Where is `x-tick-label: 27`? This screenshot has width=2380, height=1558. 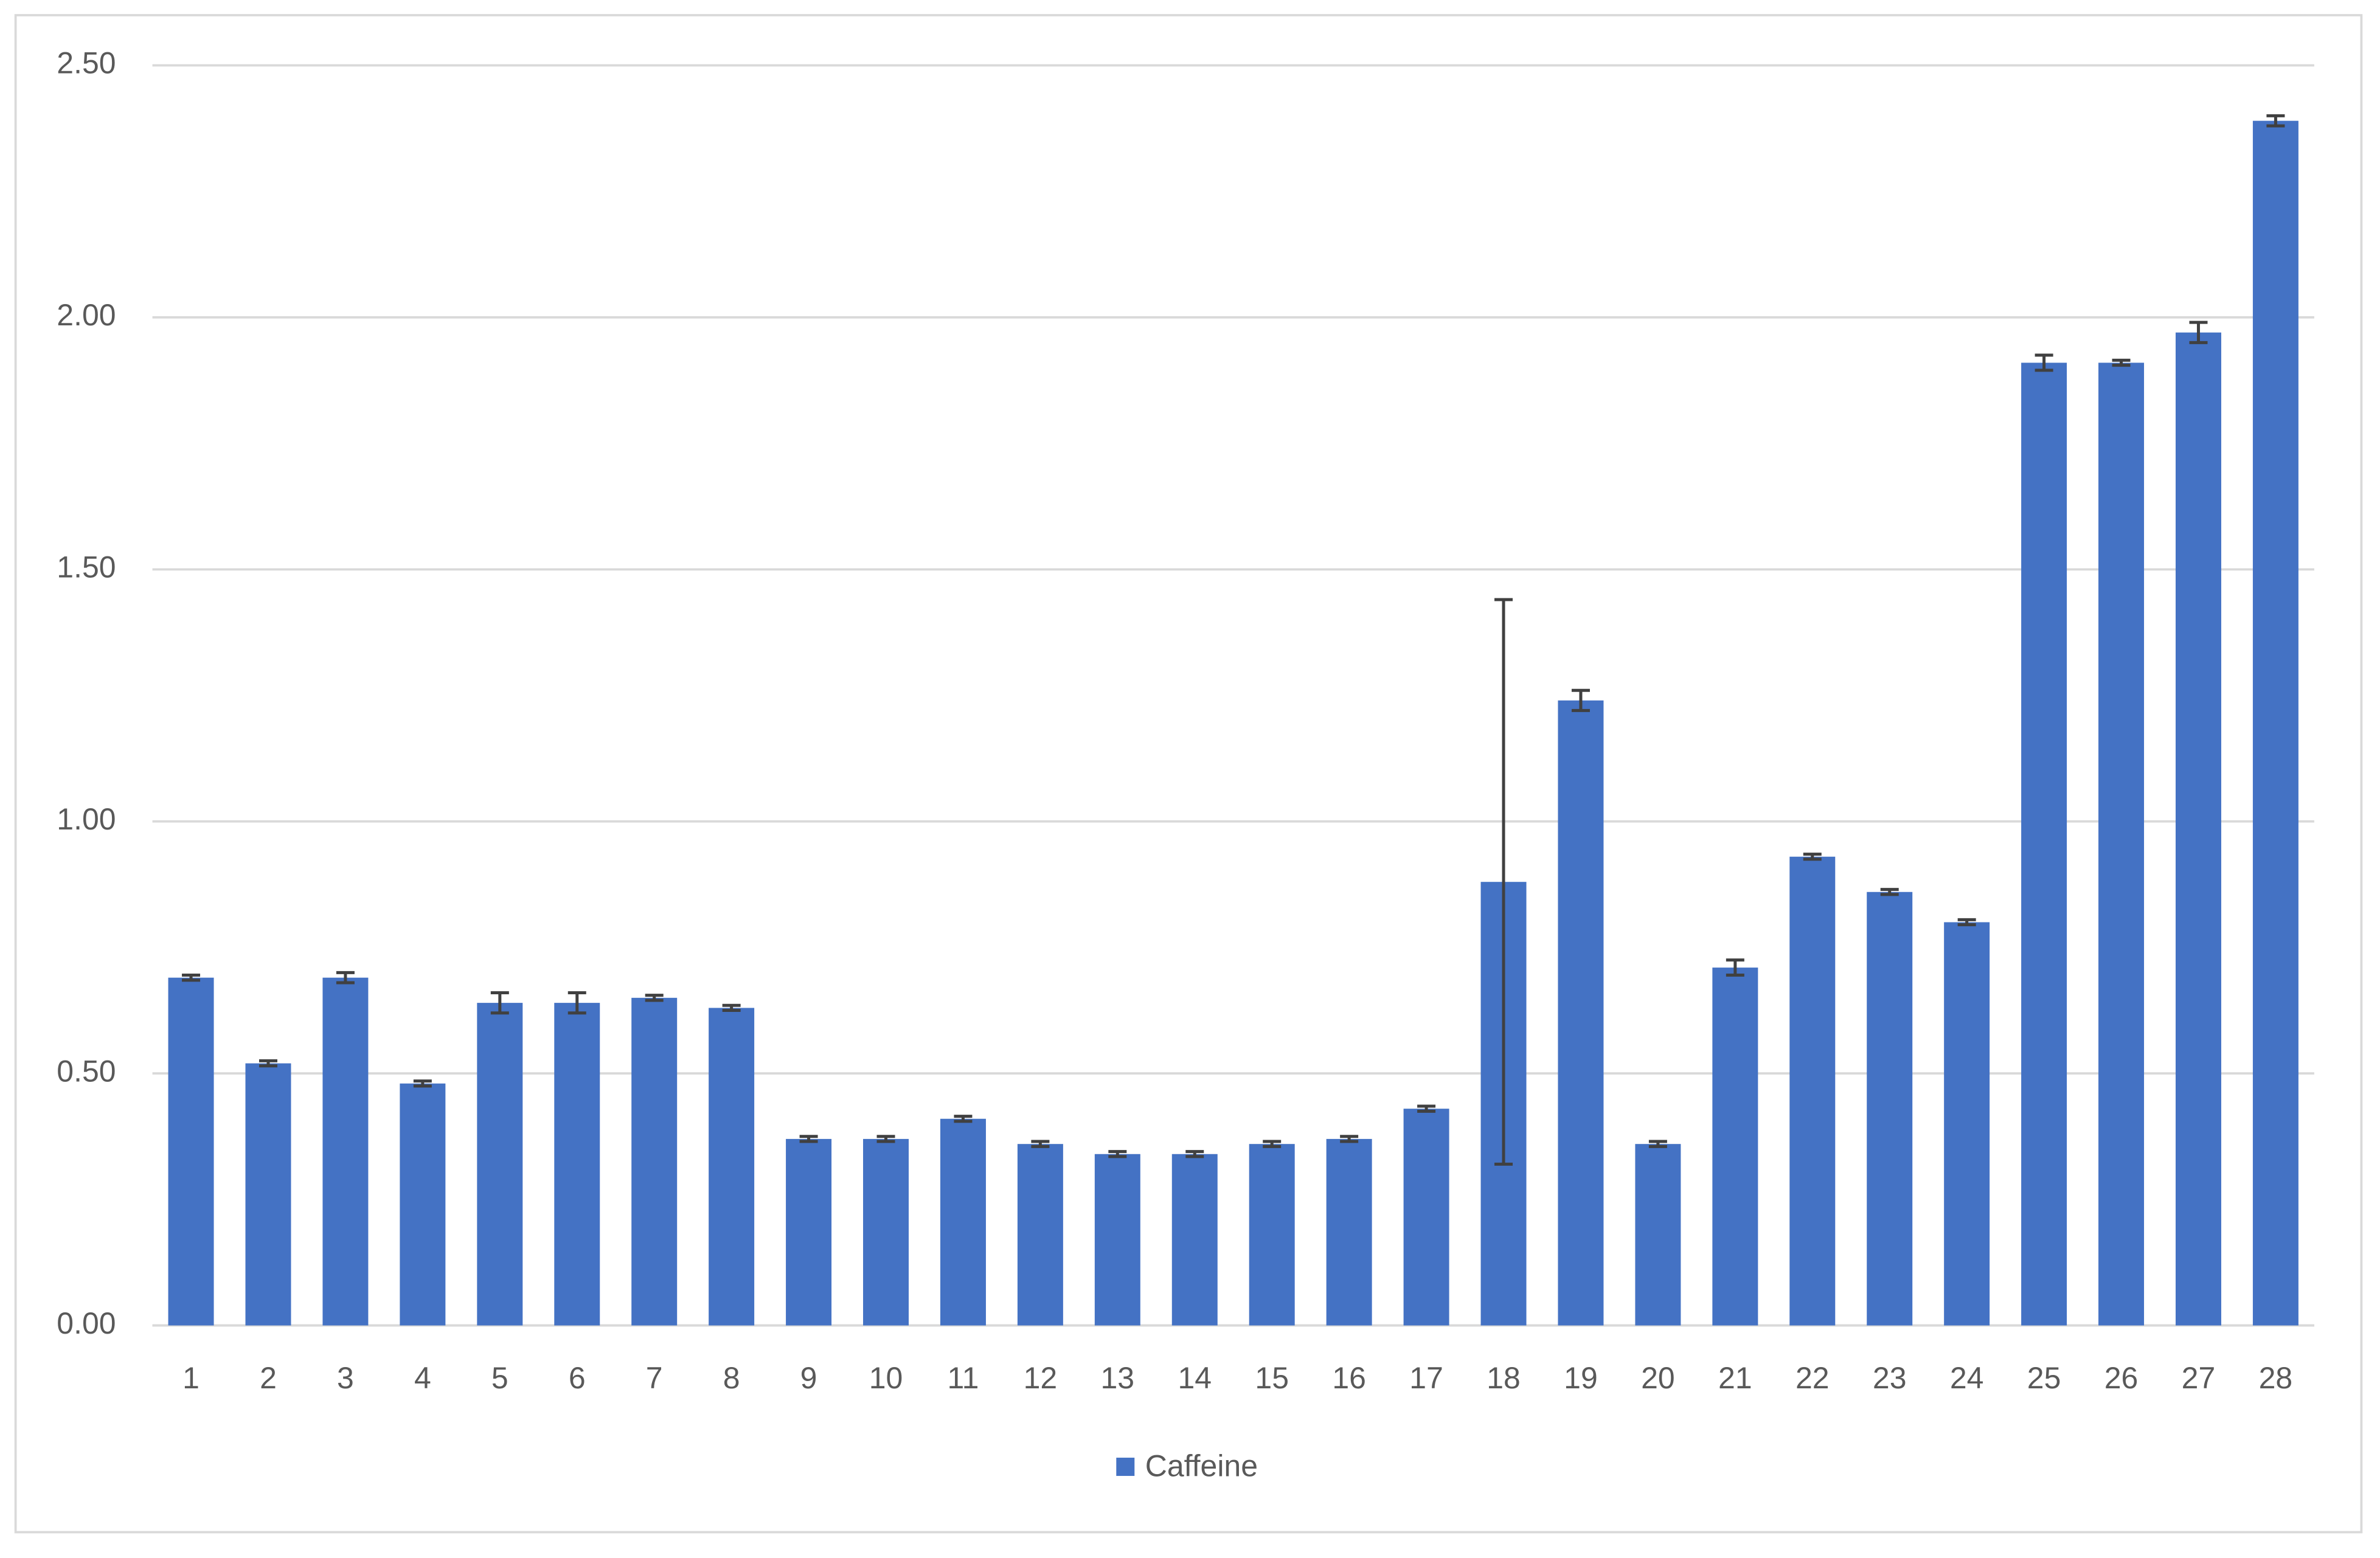
x-tick-label: 27 is located at coordinates (2199, 1378).